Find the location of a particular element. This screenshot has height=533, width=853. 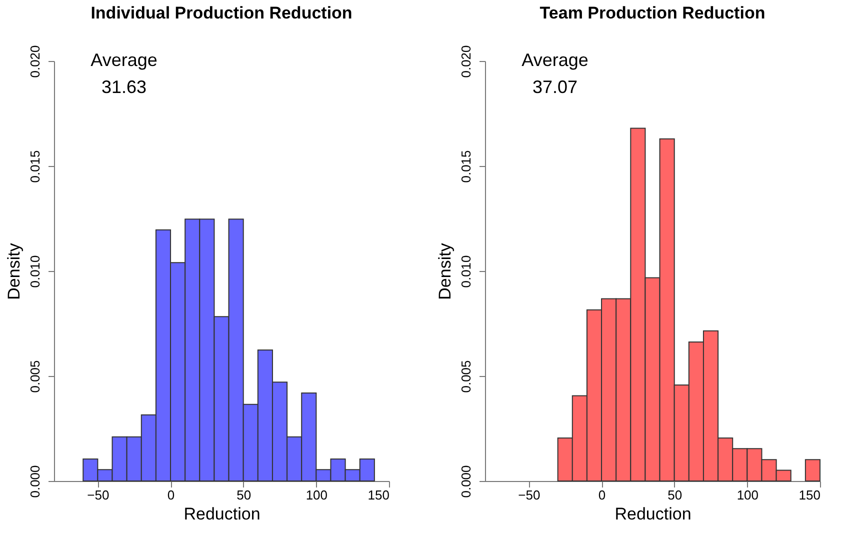

chart-title: Team Production Reduction is located at coordinates (653, 13).